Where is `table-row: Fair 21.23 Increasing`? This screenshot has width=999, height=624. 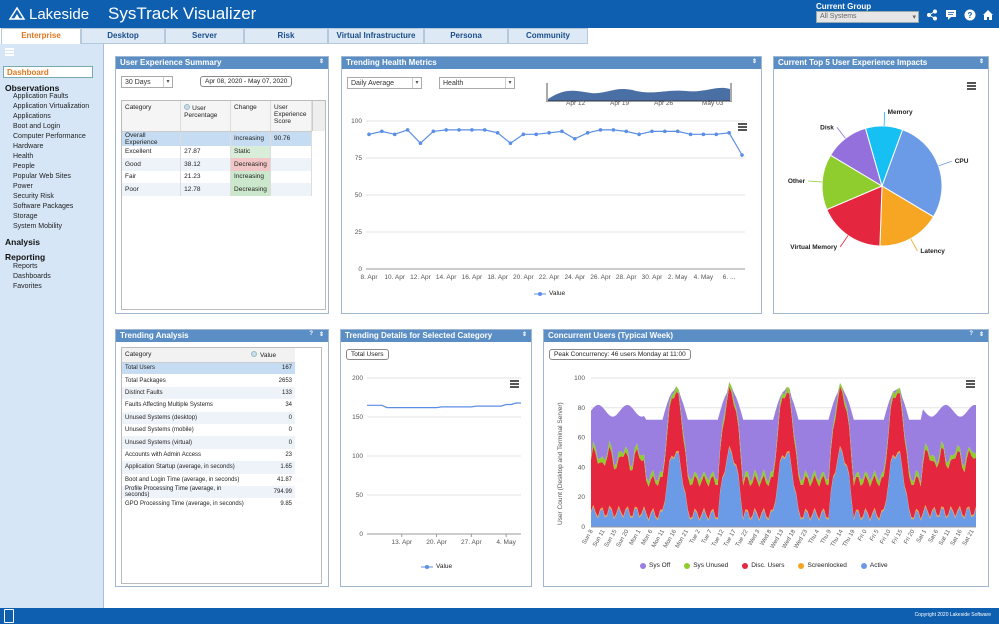
table-row: Fair 21.23 Increasing is located at coordinates (217, 176).